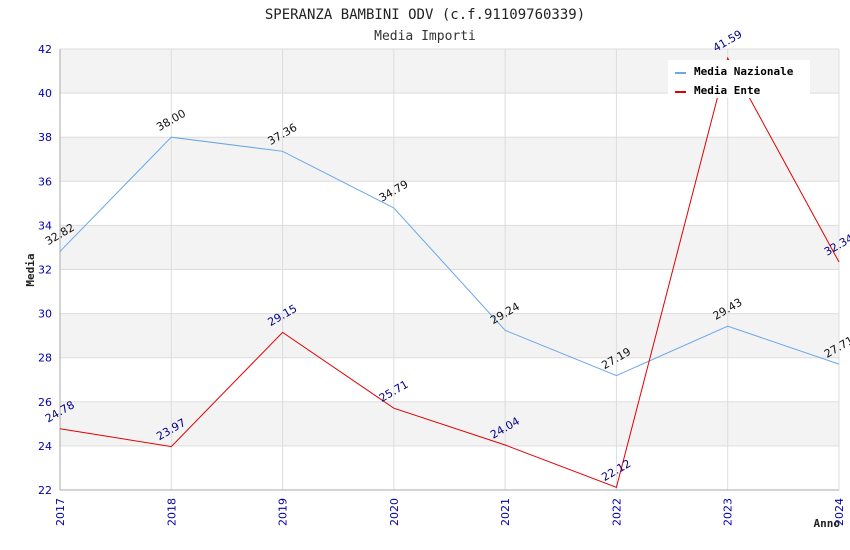 This screenshot has width=850, height=550. I want to click on y-tick-label: 34, so click(45, 225).